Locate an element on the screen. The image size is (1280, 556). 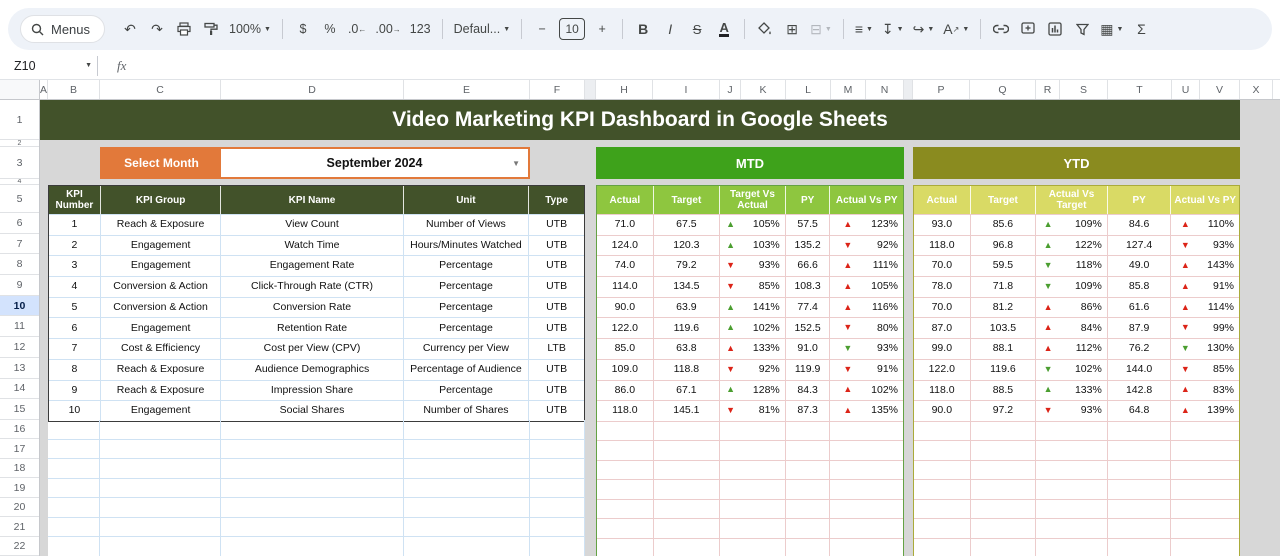
cell: Social Shares is located at coordinates (312, 411).